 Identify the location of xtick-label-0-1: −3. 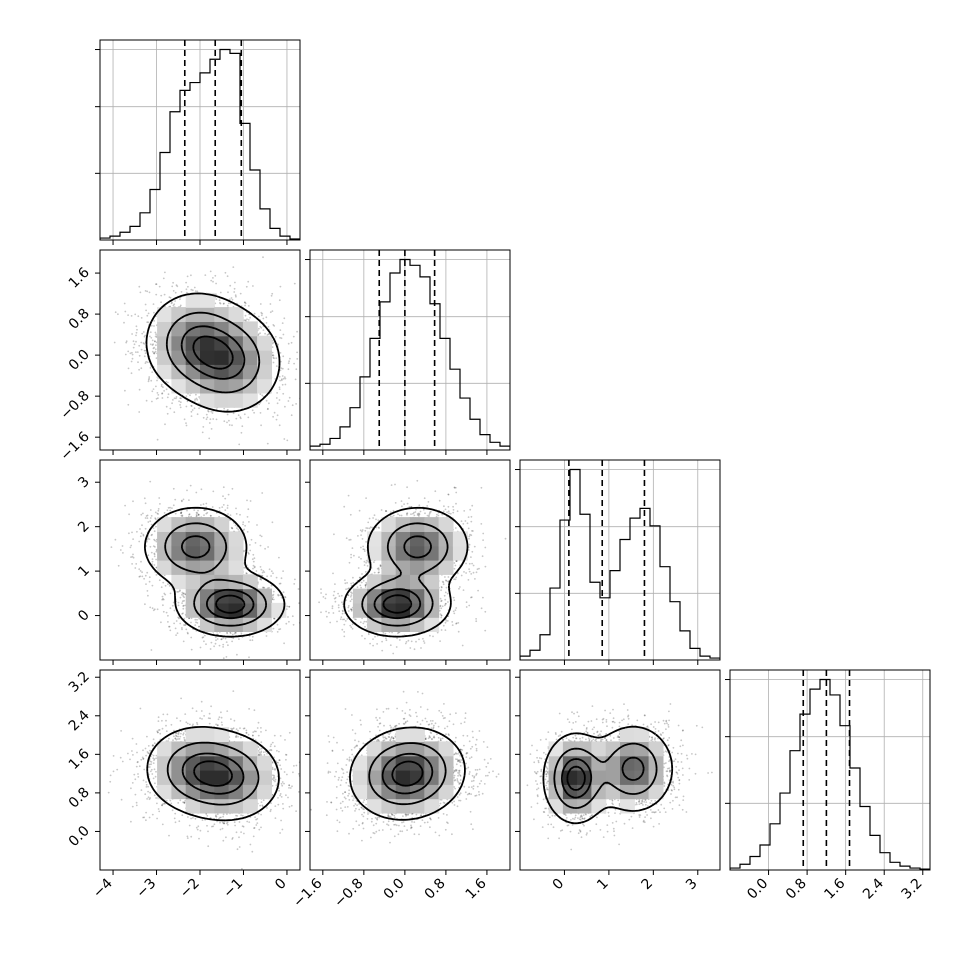
(146, 889).